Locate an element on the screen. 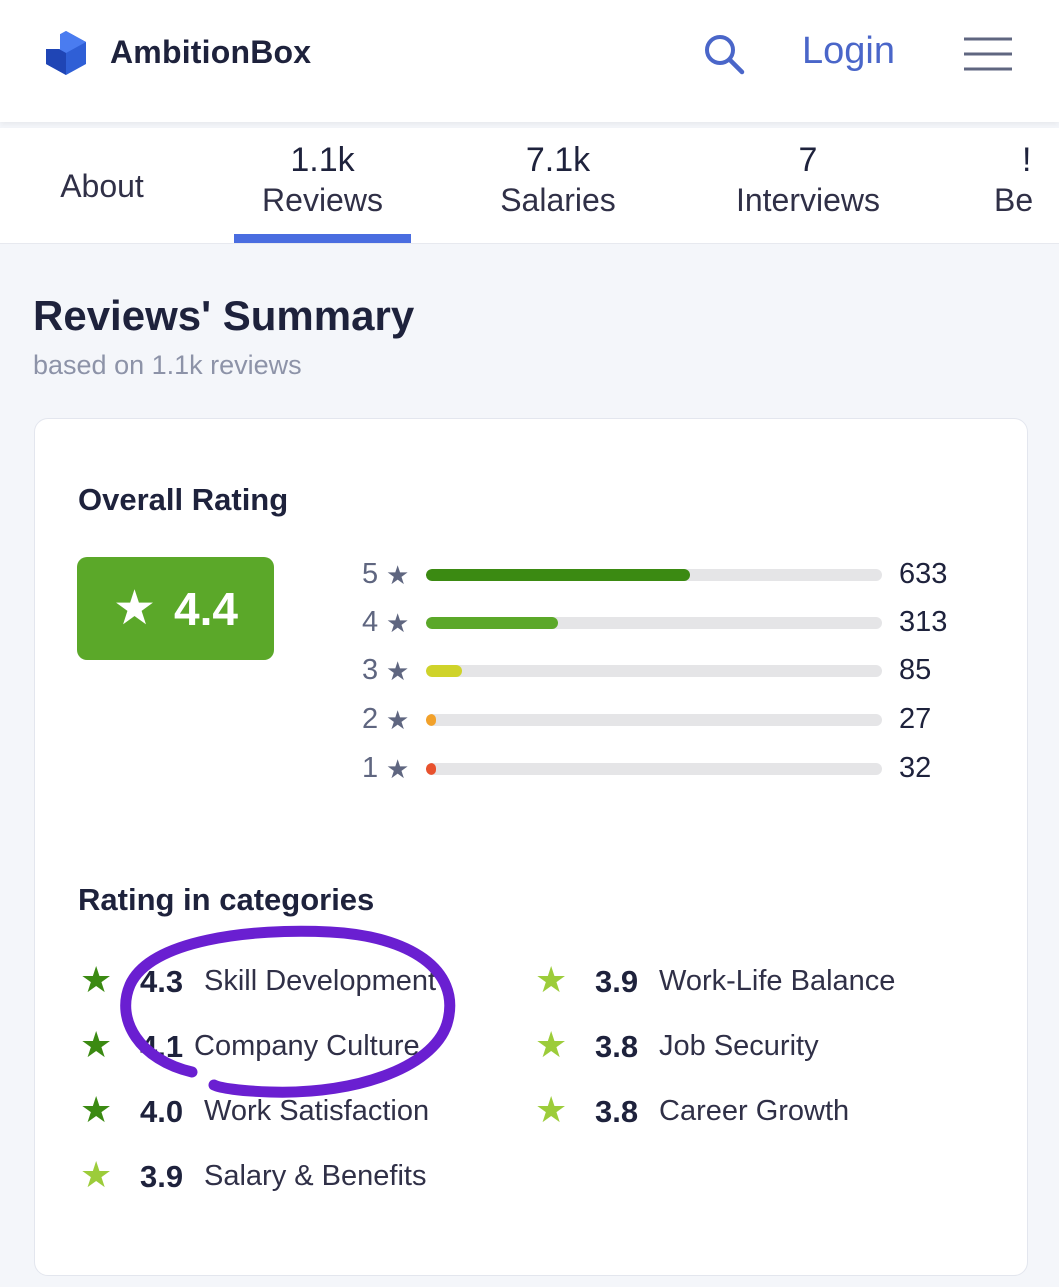 The height and width of the screenshot is (1287, 1059). tab-count: 7.1k is located at coordinates (558, 160).